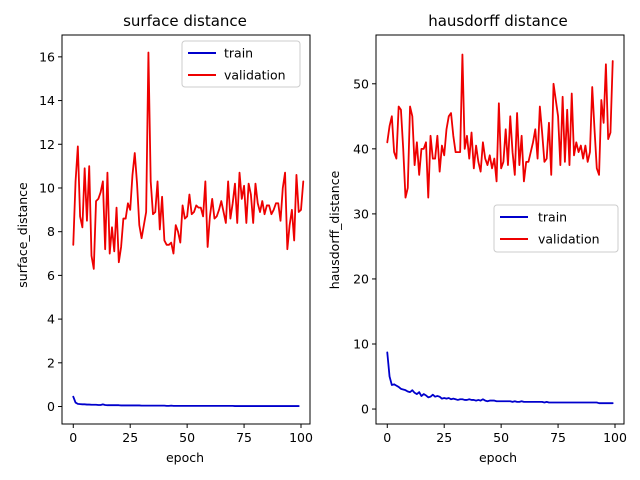  I want to click on y-tick-label: 20, so click(361, 278).